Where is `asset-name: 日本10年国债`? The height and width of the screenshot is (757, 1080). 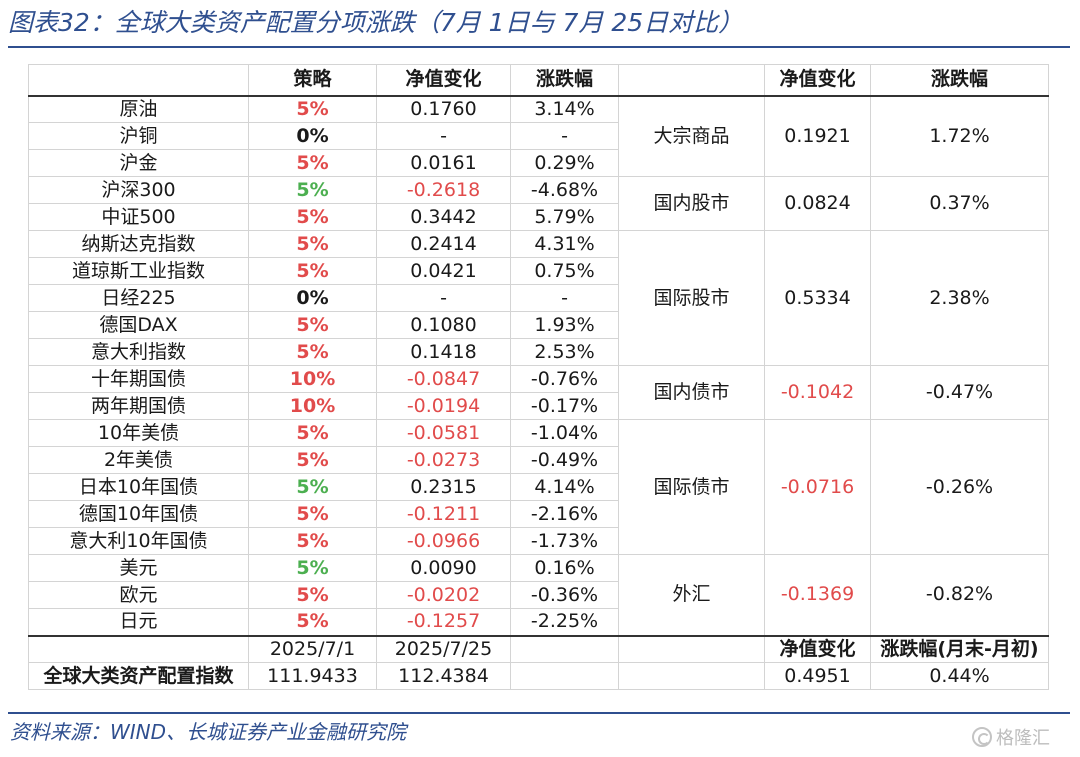 asset-name: 日本10年国债 is located at coordinates (138, 487).